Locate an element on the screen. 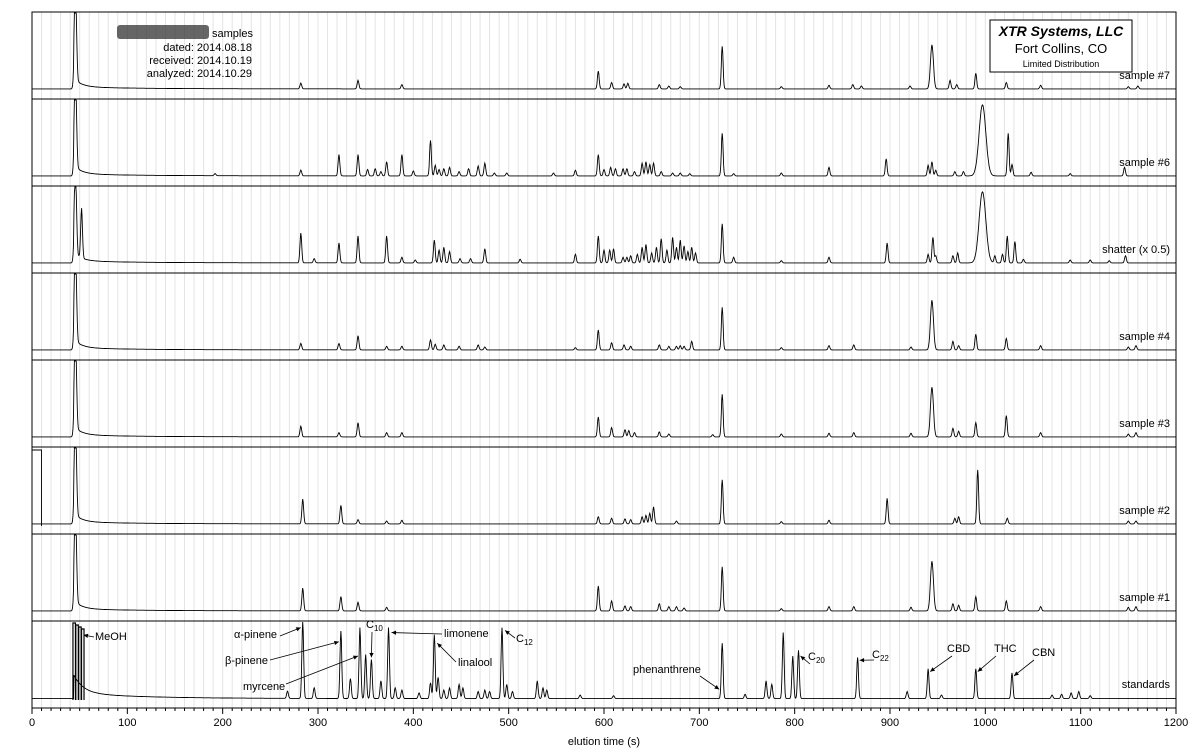  x-tick-label: 100 is located at coordinates (127, 723).